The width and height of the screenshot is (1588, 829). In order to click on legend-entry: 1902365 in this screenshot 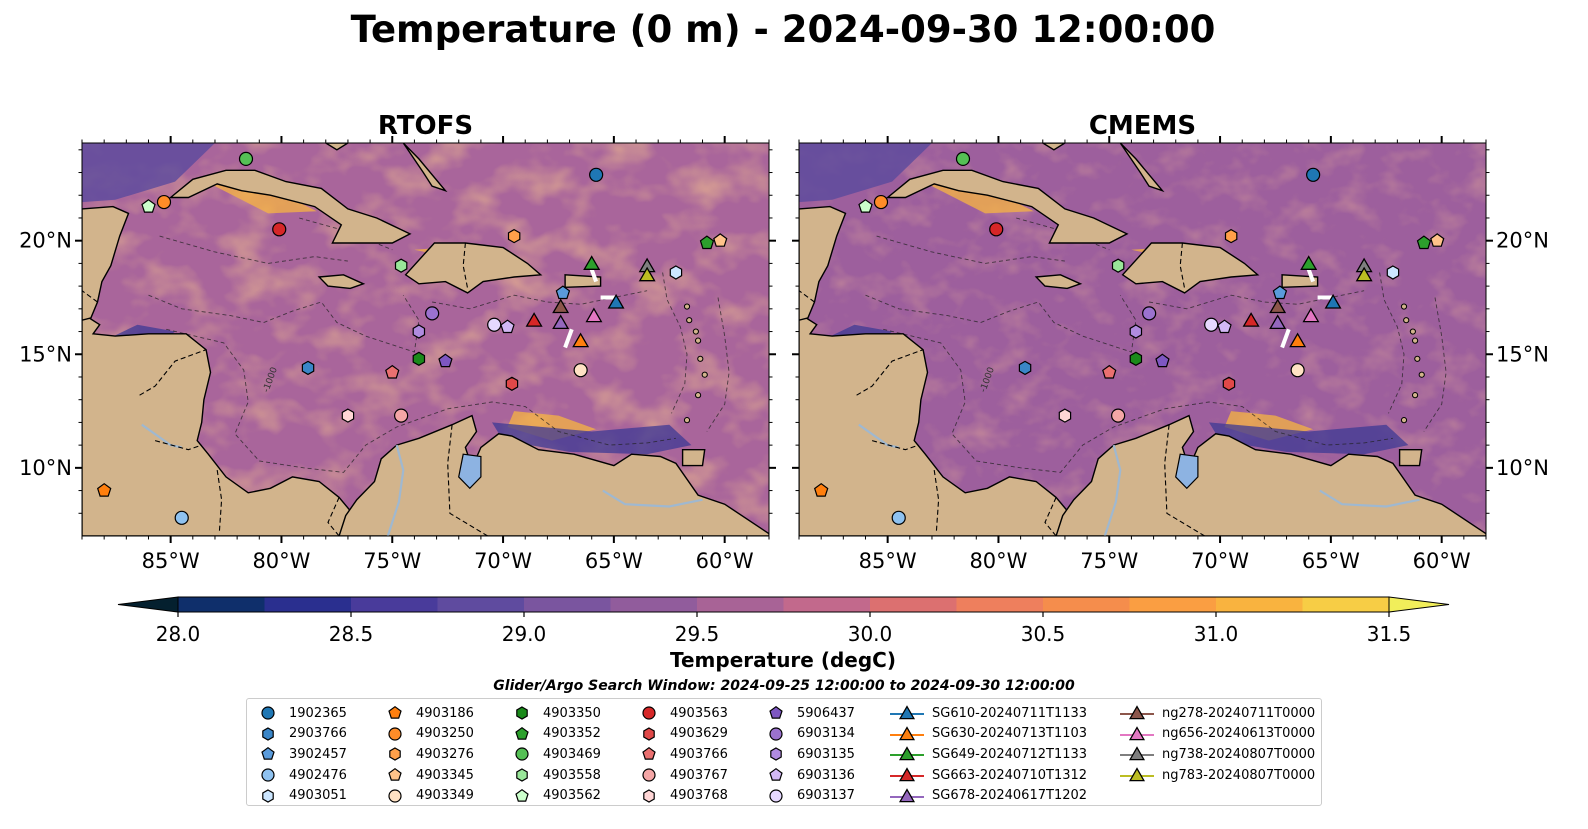, I will do `click(301, 713)`.